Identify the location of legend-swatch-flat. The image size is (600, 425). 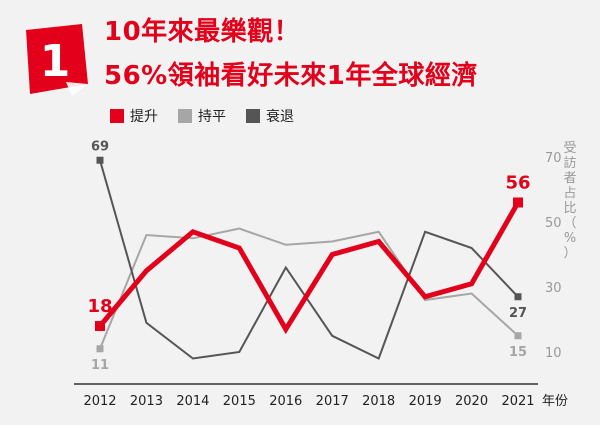
(185, 116).